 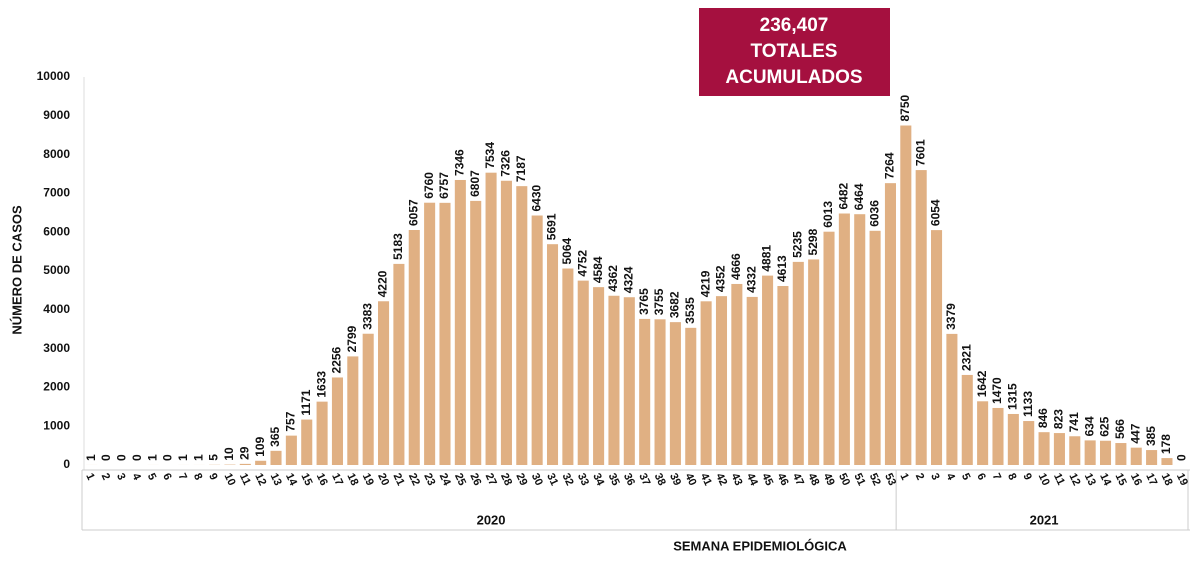 What do you see at coordinates (321, 384) in the screenshot?
I see `data-label: 1633` at bounding box center [321, 384].